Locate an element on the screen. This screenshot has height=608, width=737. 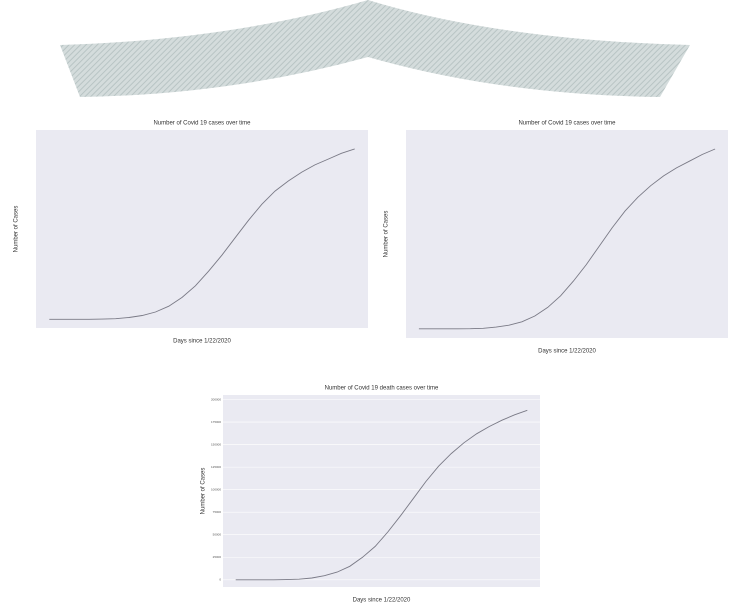
decorative-banner is located at coordinates (375, 48).